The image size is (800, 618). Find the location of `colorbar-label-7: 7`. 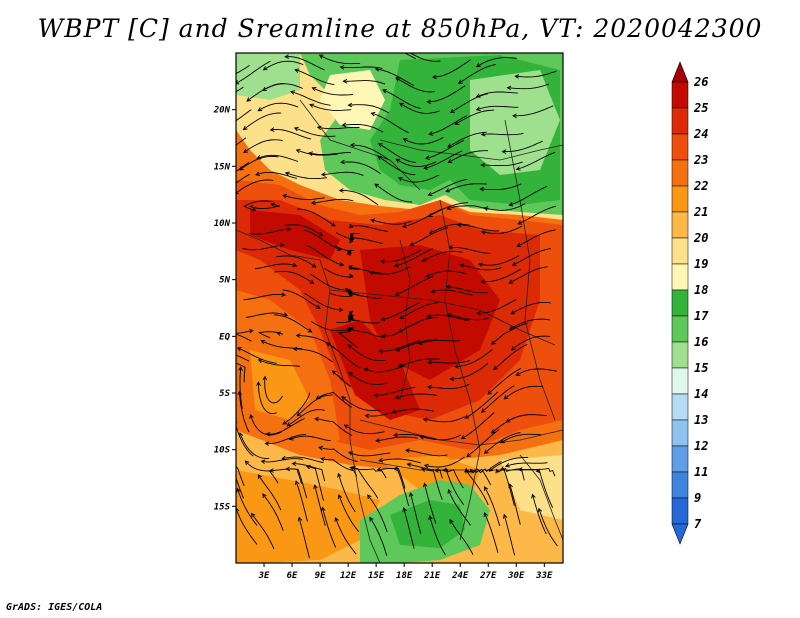

colorbar-label-7: 7 is located at coordinates (698, 524).